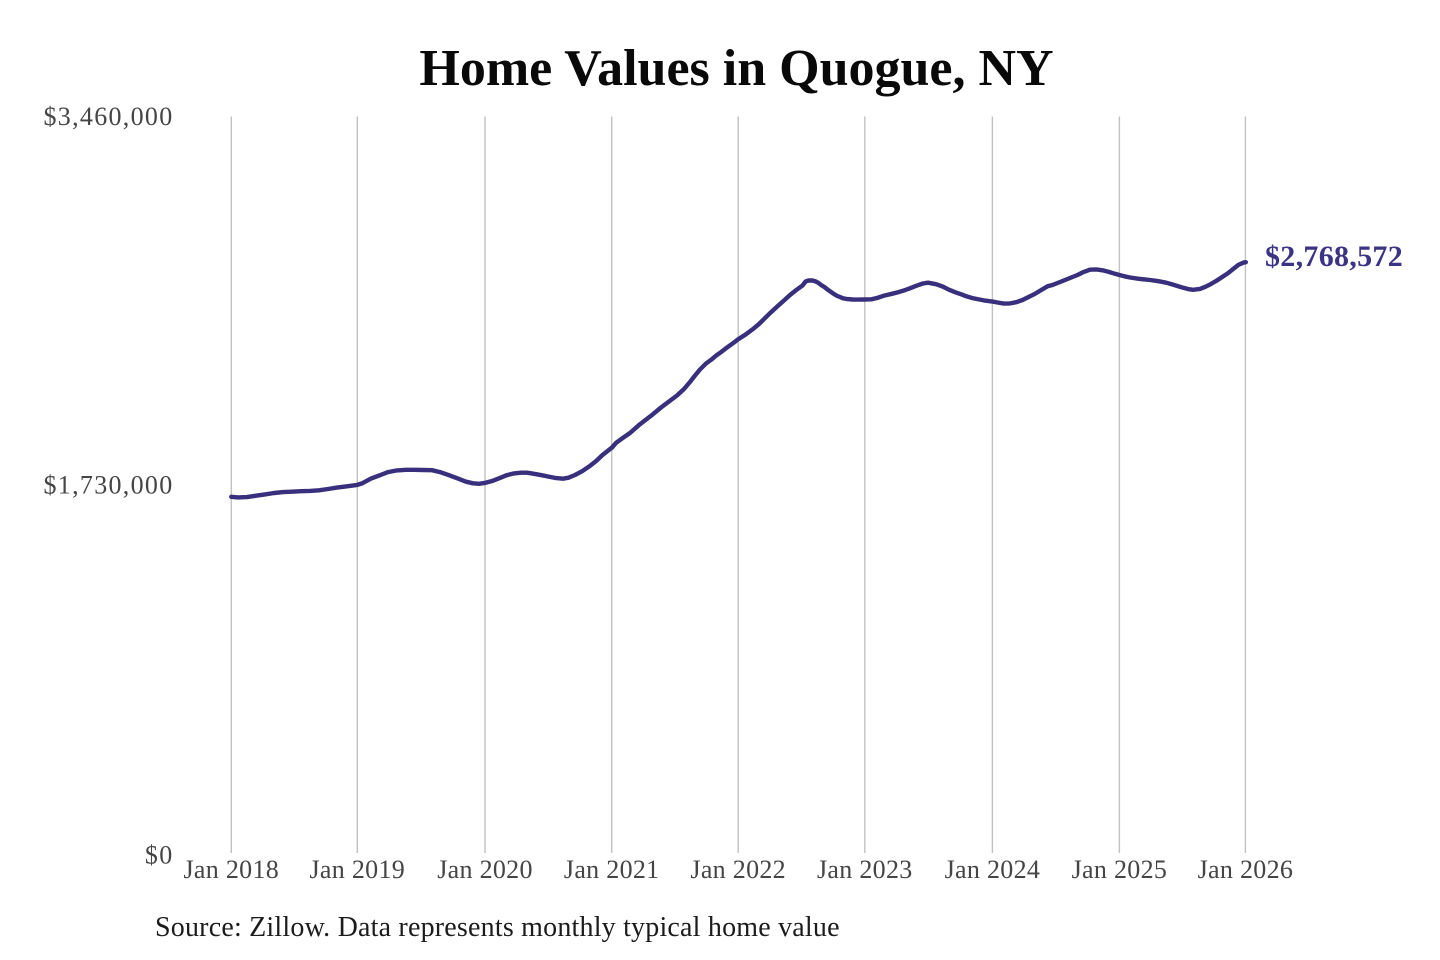 This screenshot has width=1440, height=960. Describe the element at coordinates (159, 855) in the screenshot. I see `svg-text: $0` at that location.